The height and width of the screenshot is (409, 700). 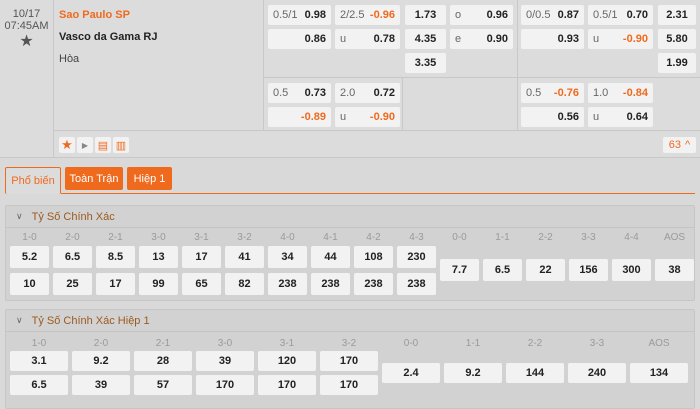 I want to click on score-odds-button: 156, so click(x=588, y=270).